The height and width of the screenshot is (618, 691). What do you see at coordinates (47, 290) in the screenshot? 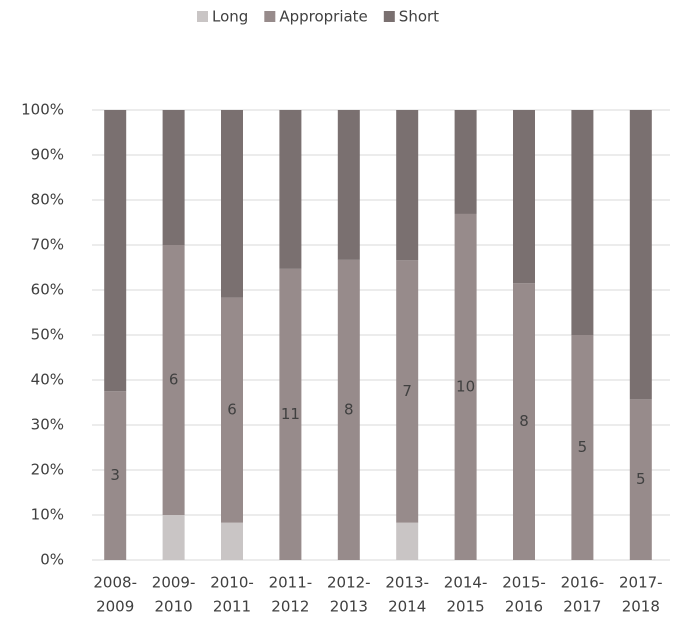
I see `y-tick-label: 60%` at bounding box center [47, 290].